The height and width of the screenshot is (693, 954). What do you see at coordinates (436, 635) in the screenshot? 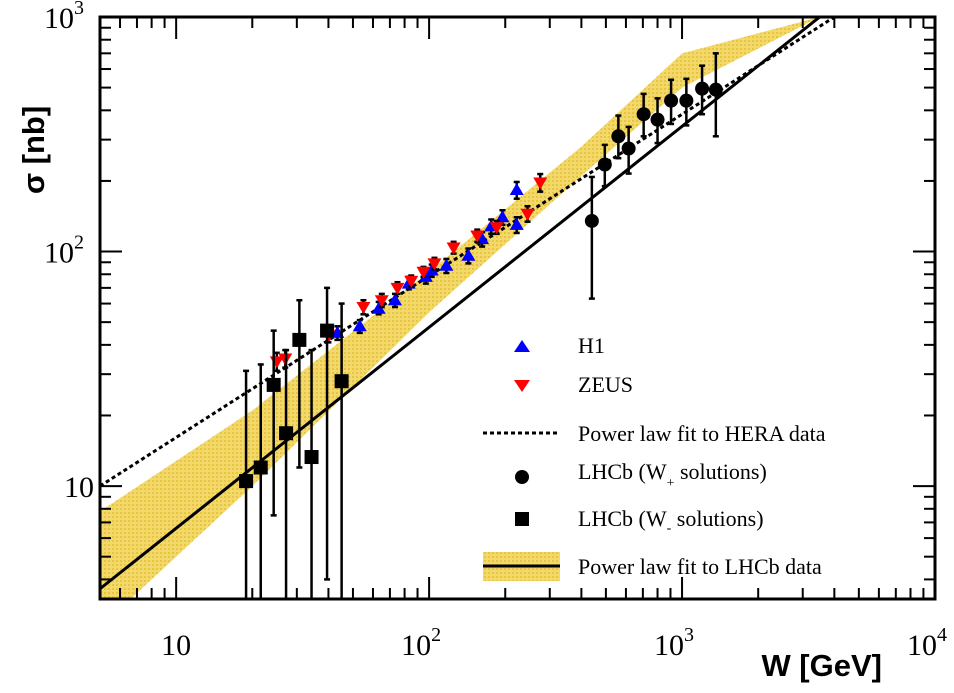
I see `x-tick-exponent: 2` at bounding box center [436, 635].